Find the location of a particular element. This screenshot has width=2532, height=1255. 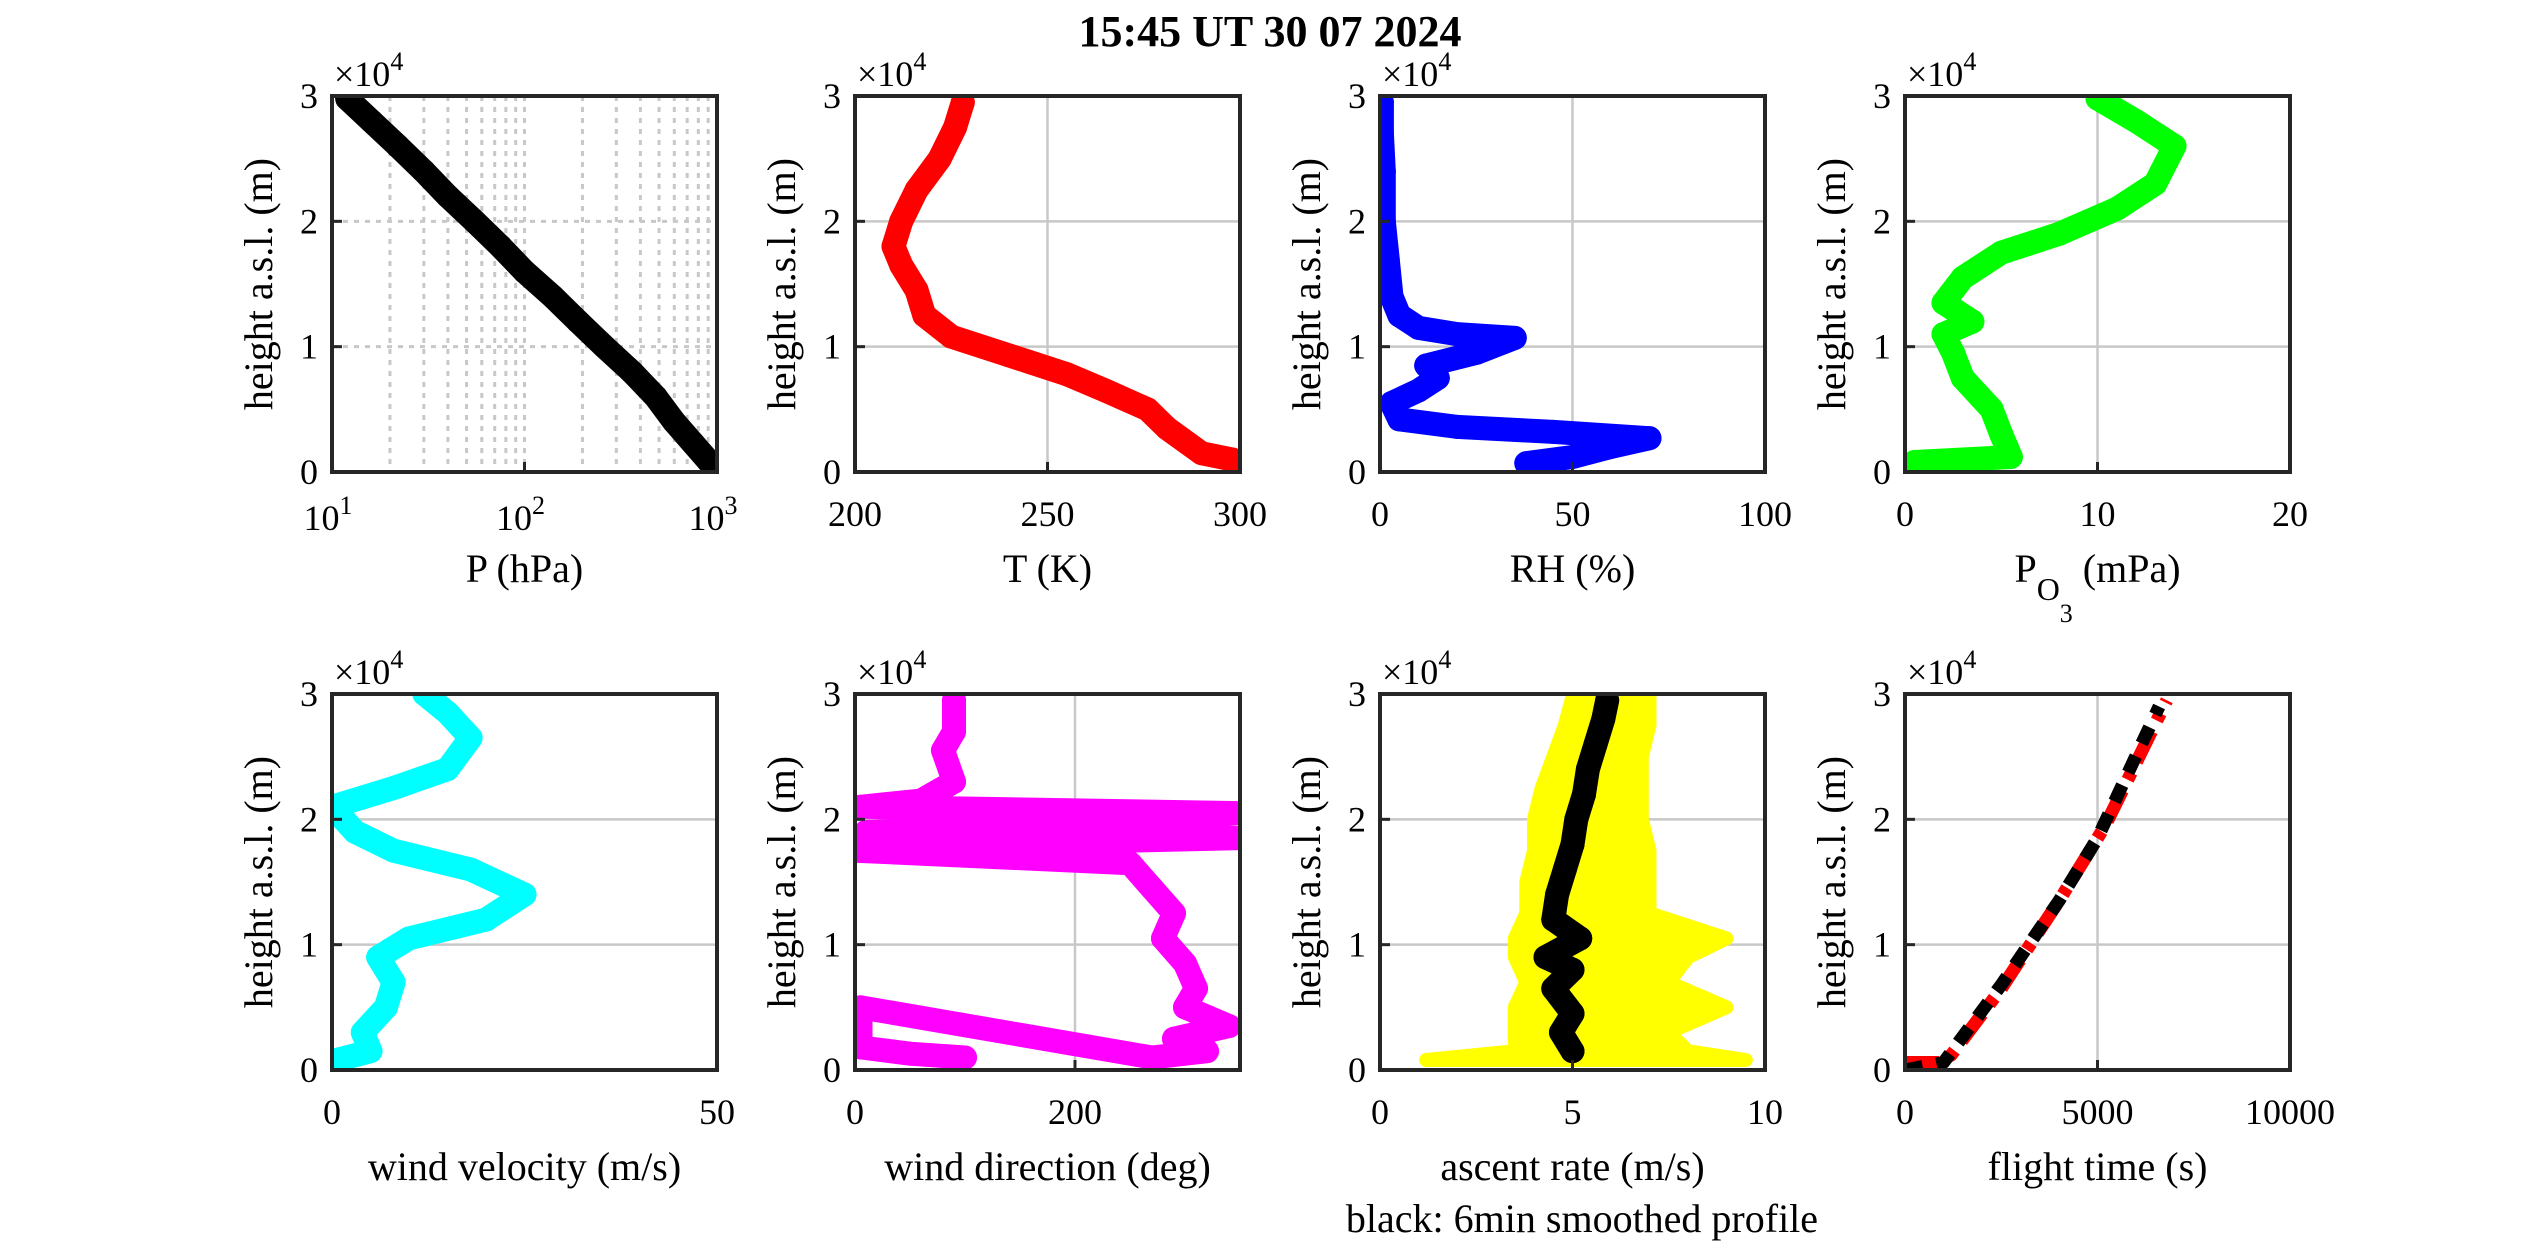

panel-rh: 0 50 100 0 1 2 3 ×10⁴ RH (%) height a.s.l. (m) is located at coordinates (1538, 319).